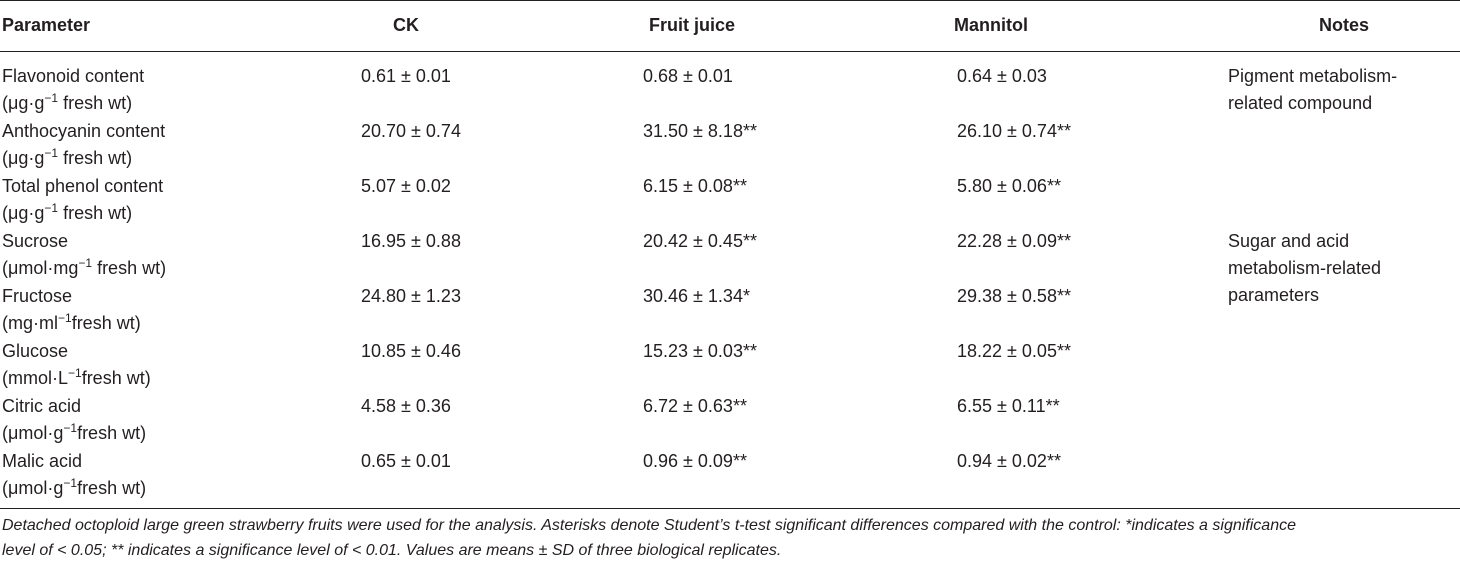 This screenshot has height=568, width=1460. I want to click on ck-value: 10.85 ± 0.46, so click(411, 351).